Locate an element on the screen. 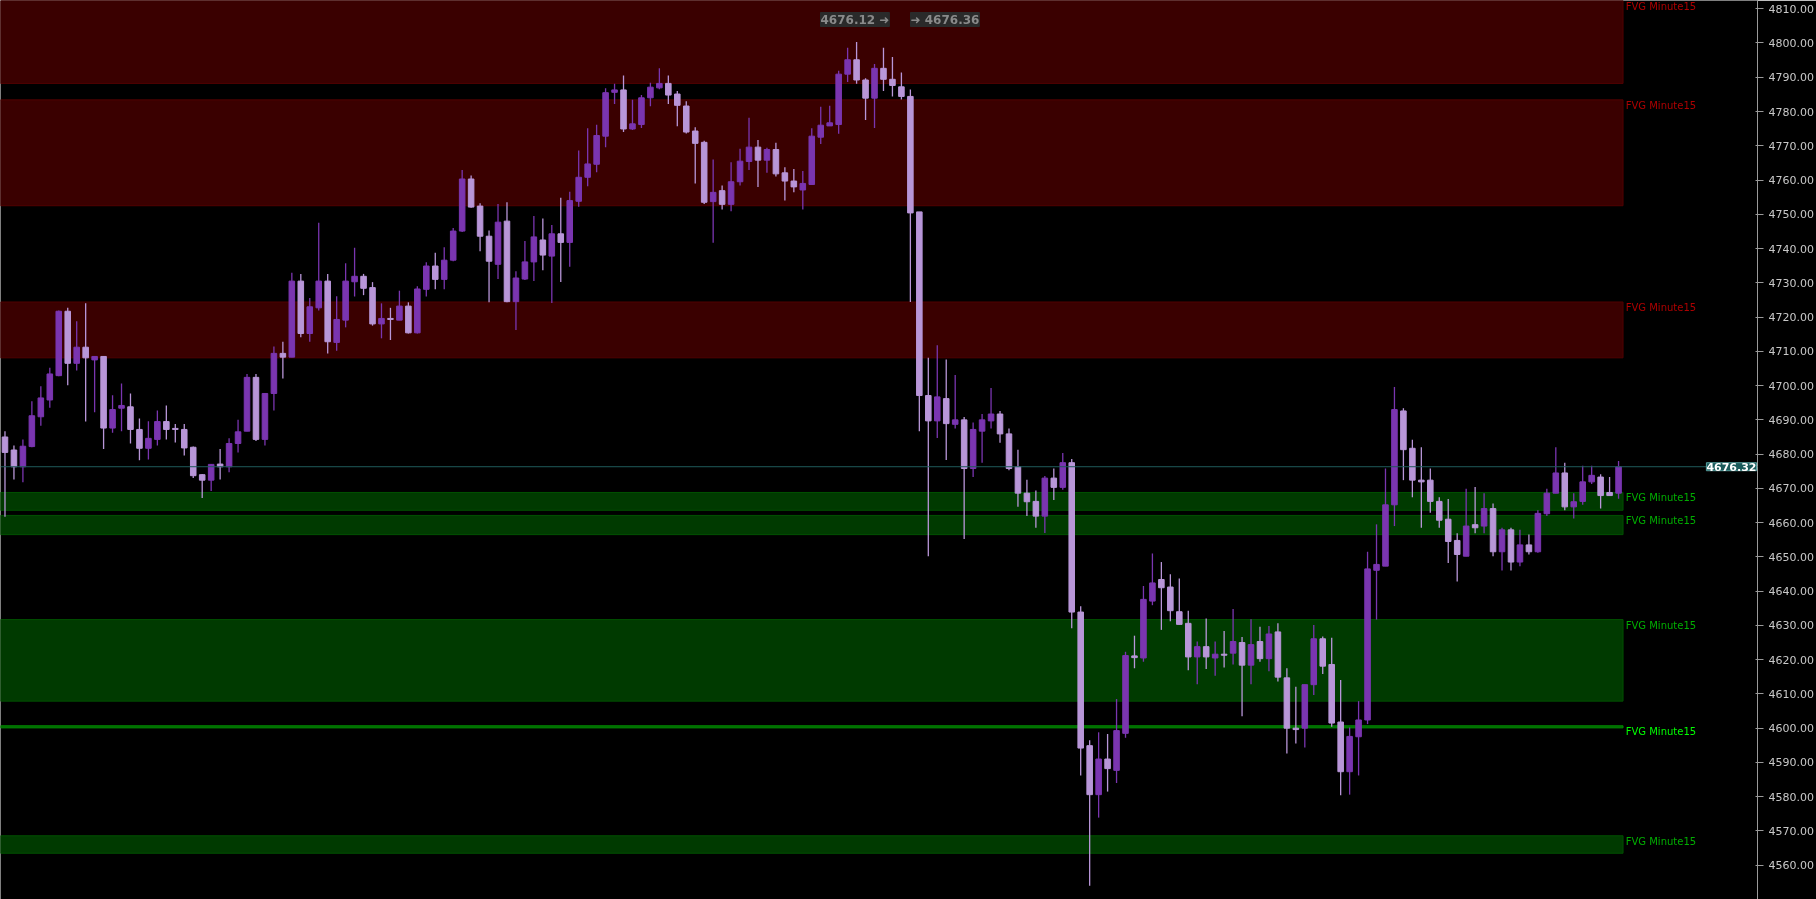 The width and height of the screenshot is (1816, 899). y-tick-label: 4570.00 is located at coordinates (1791, 831).